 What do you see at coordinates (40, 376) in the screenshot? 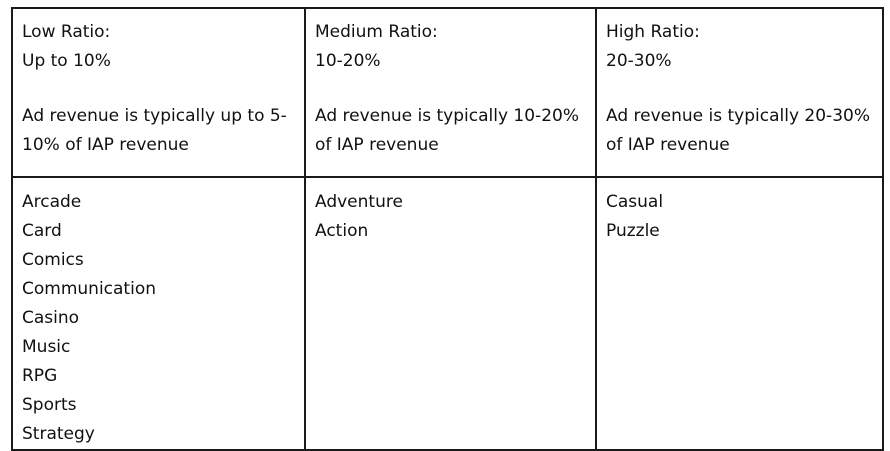
I see `genre-item: RPG` at bounding box center [40, 376].